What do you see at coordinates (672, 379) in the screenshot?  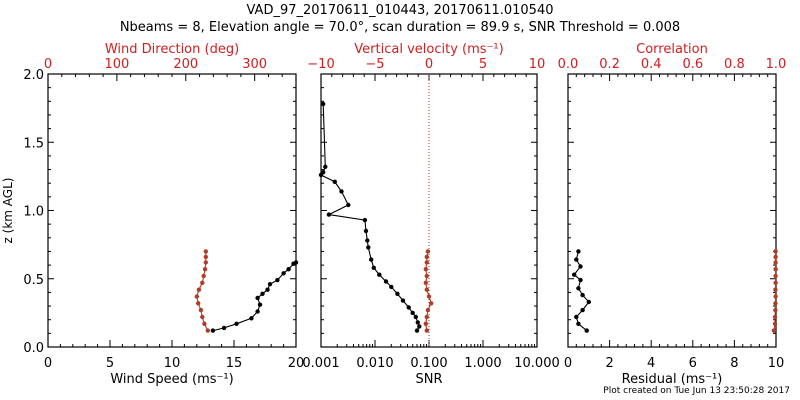 I see `x-axis-label: Residual (ms⁻¹)` at bounding box center [672, 379].